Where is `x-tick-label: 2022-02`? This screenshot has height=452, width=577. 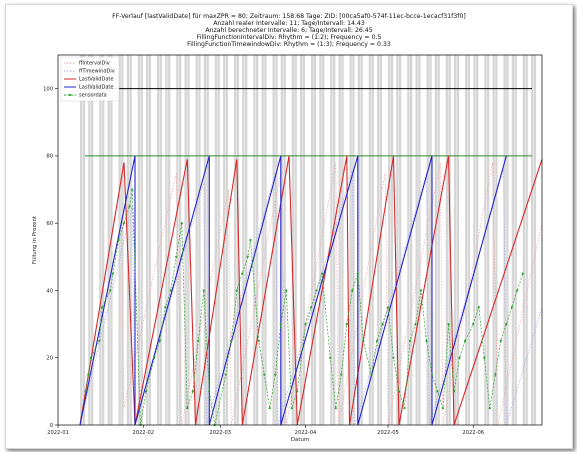
x-tick-label: 2022-02 is located at coordinates (143, 433).